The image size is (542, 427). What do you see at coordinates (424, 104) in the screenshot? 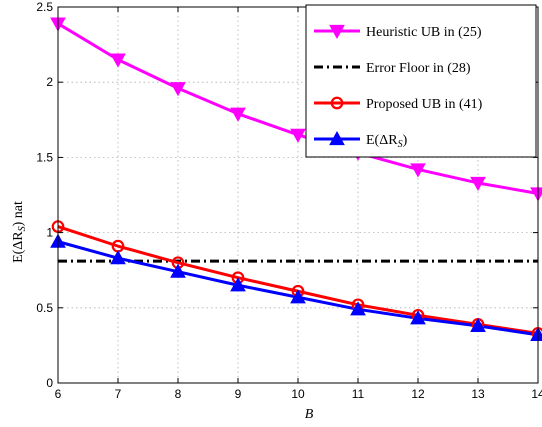
I see `legend-label-3: Proposed UB in (41)` at bounding box center [424, 104].